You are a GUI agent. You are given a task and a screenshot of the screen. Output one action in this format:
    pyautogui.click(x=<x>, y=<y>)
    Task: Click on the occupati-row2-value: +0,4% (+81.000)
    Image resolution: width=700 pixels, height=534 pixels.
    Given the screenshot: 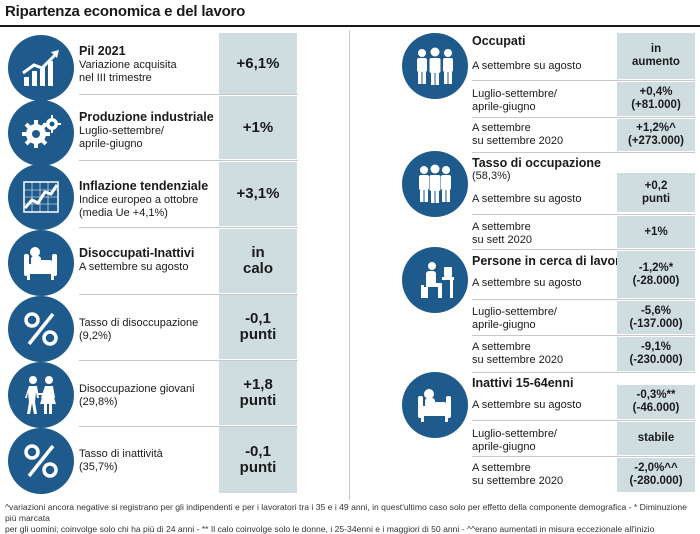 What is the action you would take?
    pyautogui.click(x=656, y=99)
    